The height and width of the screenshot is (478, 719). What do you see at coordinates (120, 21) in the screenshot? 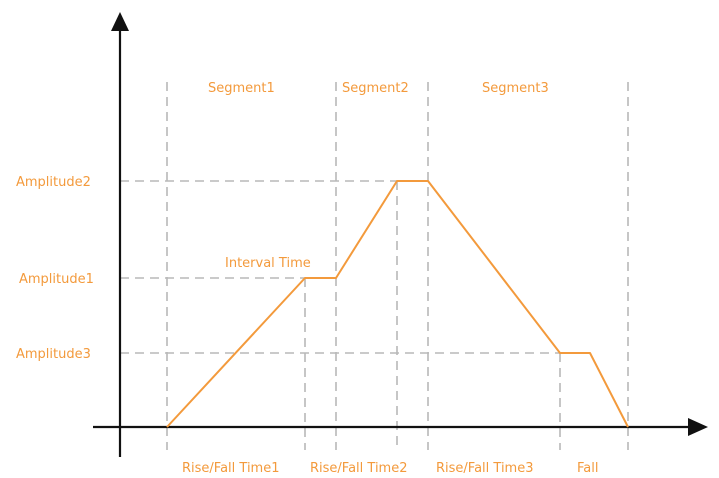
I see `y-axis-arrow-icon` at bounding box center [120, 21].